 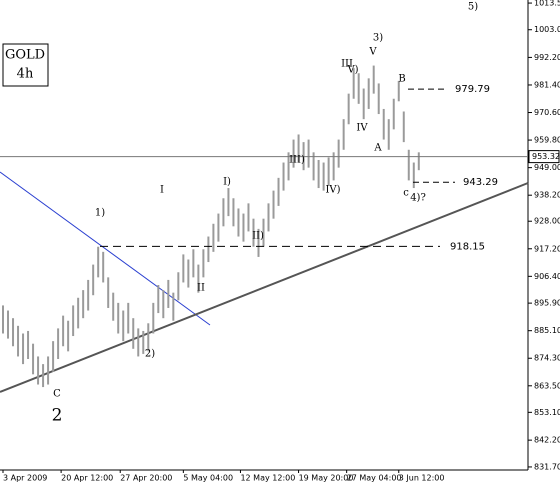 What do you see at coordinates (547, 358) in the screenshot?
I see `y-tick-label: 874.30` at bounding box center [547, 358].